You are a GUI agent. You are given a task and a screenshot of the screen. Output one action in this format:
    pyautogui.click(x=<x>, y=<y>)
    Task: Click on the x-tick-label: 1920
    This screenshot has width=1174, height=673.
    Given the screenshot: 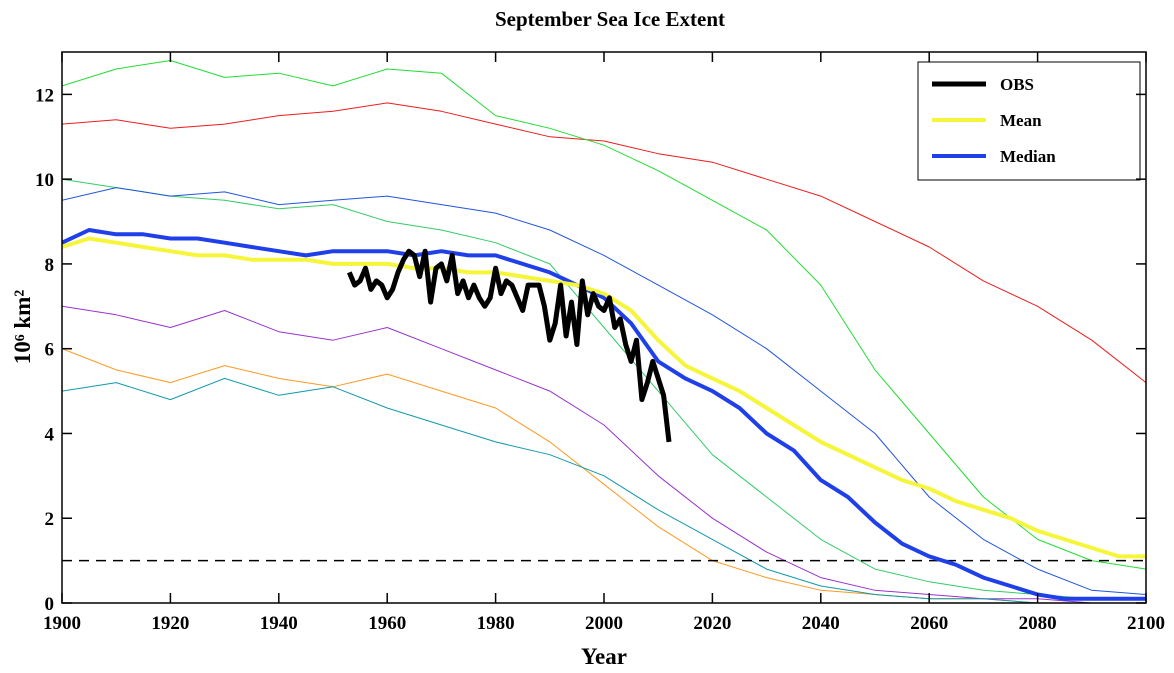 What is the action you would take?
    pyautogui.click(x=170, y=623)
    